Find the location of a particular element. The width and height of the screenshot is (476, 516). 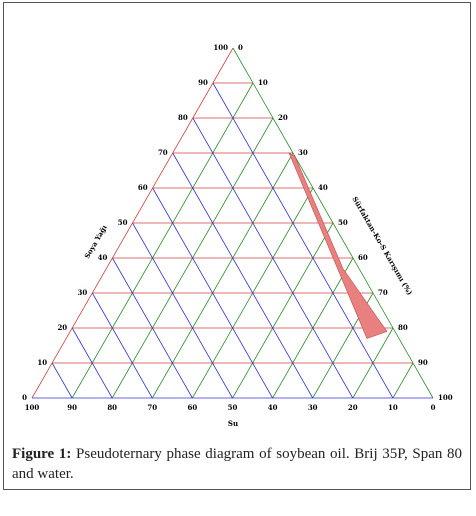

bottom-axis-title: Su is located at coordinates (233, 423).